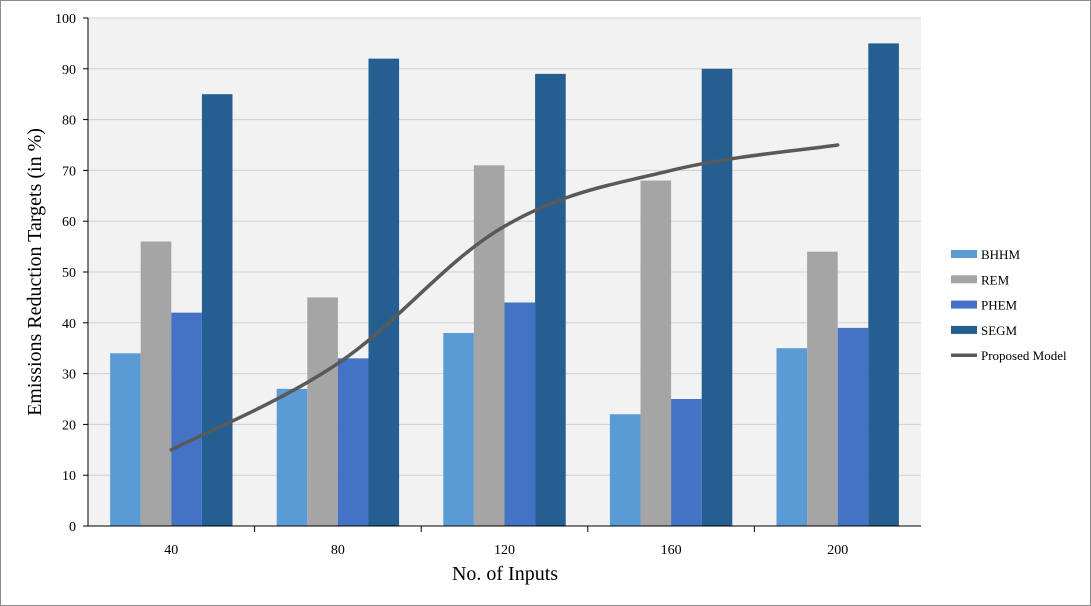 The image size is (1091, 606). I want to click on legend-swatch-rem, so click(964, 279).